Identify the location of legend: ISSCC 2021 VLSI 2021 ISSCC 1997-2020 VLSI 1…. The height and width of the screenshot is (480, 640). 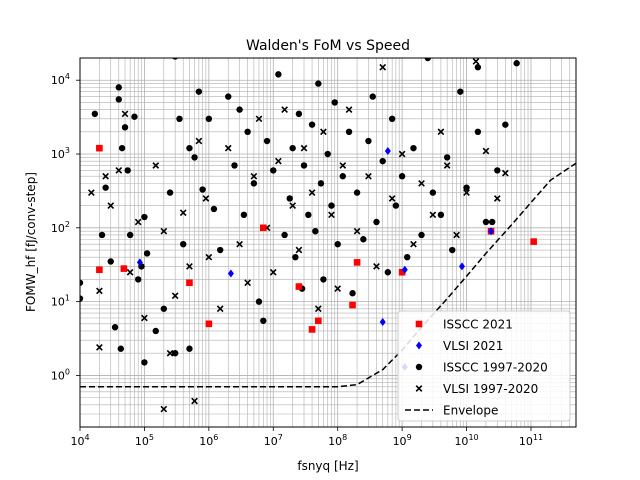
(484, 366).